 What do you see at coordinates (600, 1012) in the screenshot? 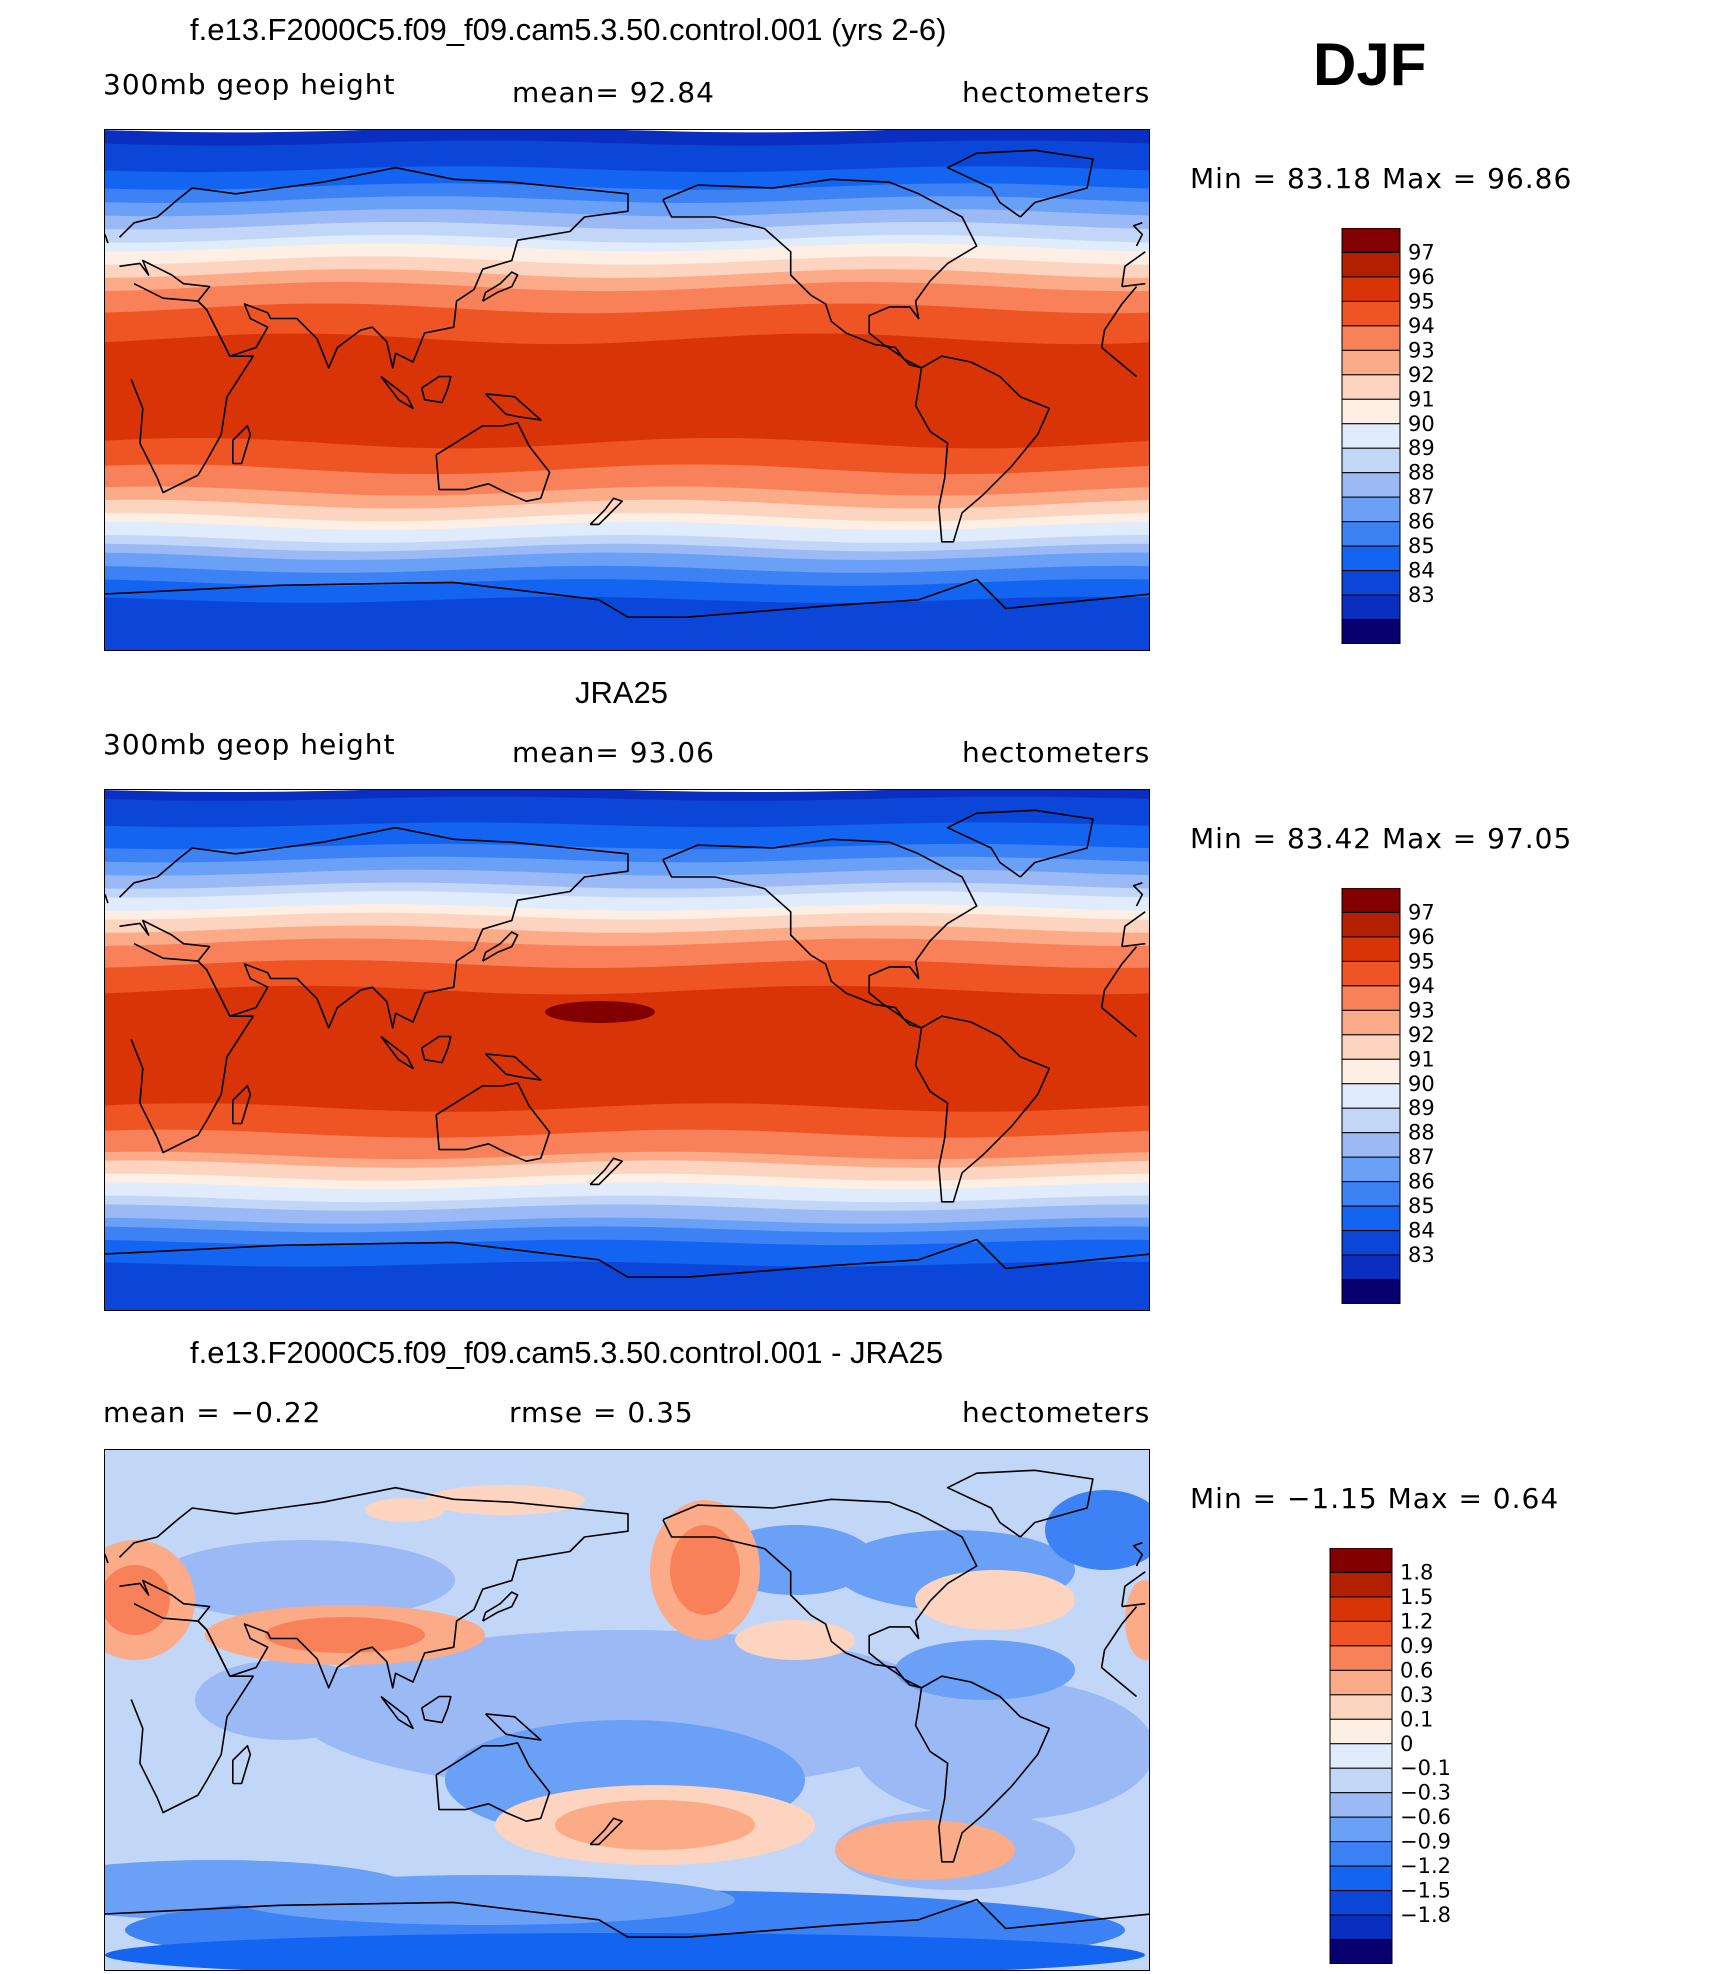
I see `warm-pool-maximum` at bounding box center [600, 1012].